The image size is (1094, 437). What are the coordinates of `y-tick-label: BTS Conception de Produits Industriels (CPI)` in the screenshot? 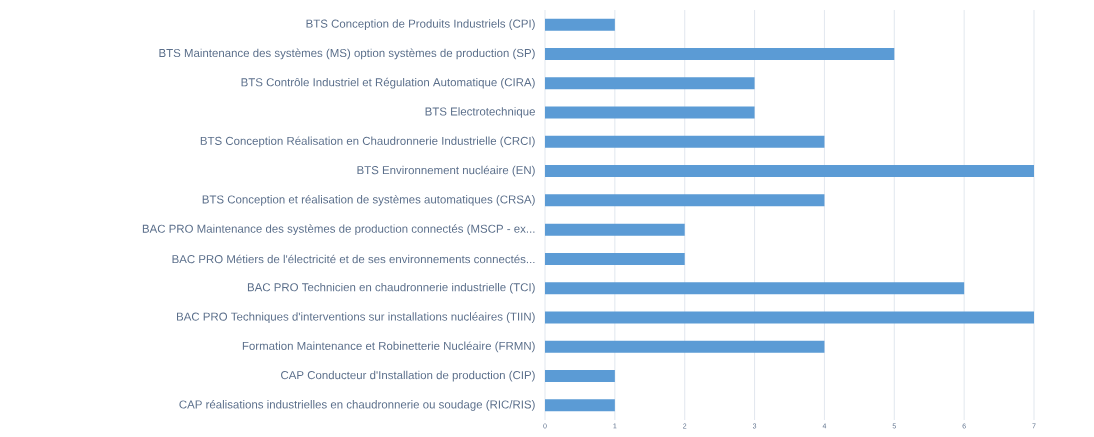 It's located at (420, 24).